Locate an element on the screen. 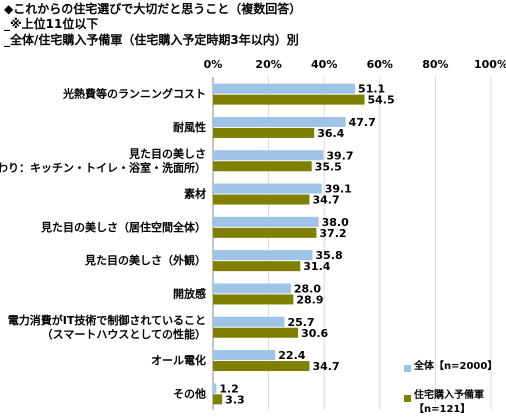 This screenshot has height=419, width=506. data-label: 37.2 is located at coordinates (332, 233).